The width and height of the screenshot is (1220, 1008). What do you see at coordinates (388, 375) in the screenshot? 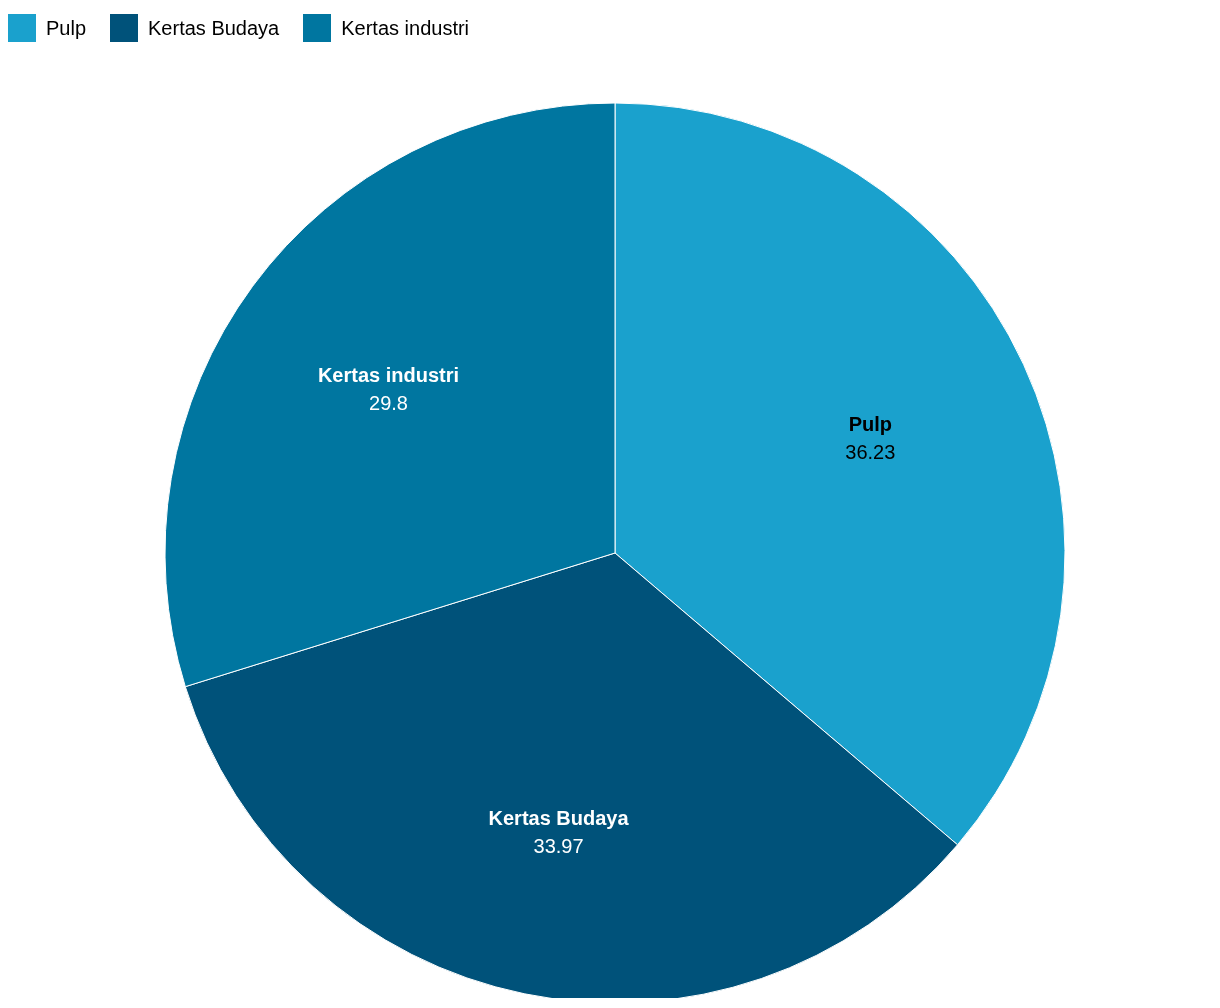
I see `slice-label: Kertas industri` at bounding box center [388, 375].